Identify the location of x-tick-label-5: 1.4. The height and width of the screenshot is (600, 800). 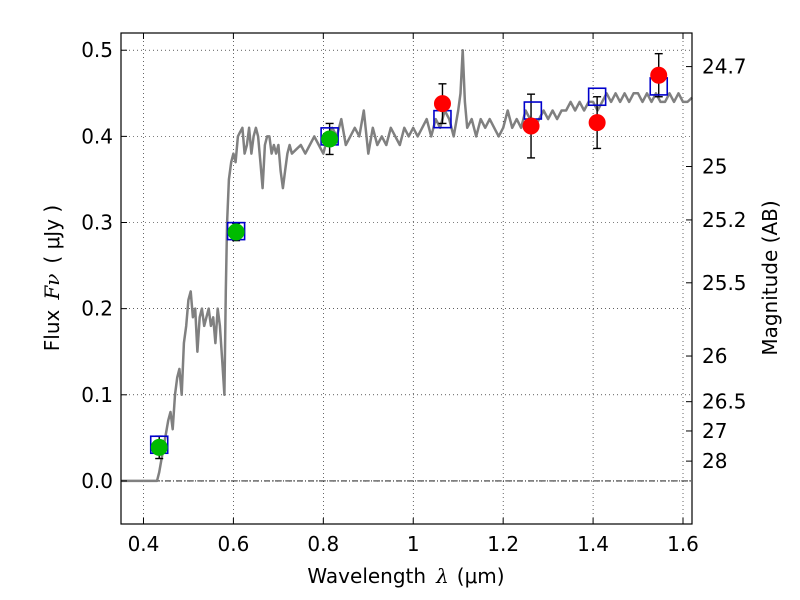
(593, 544).